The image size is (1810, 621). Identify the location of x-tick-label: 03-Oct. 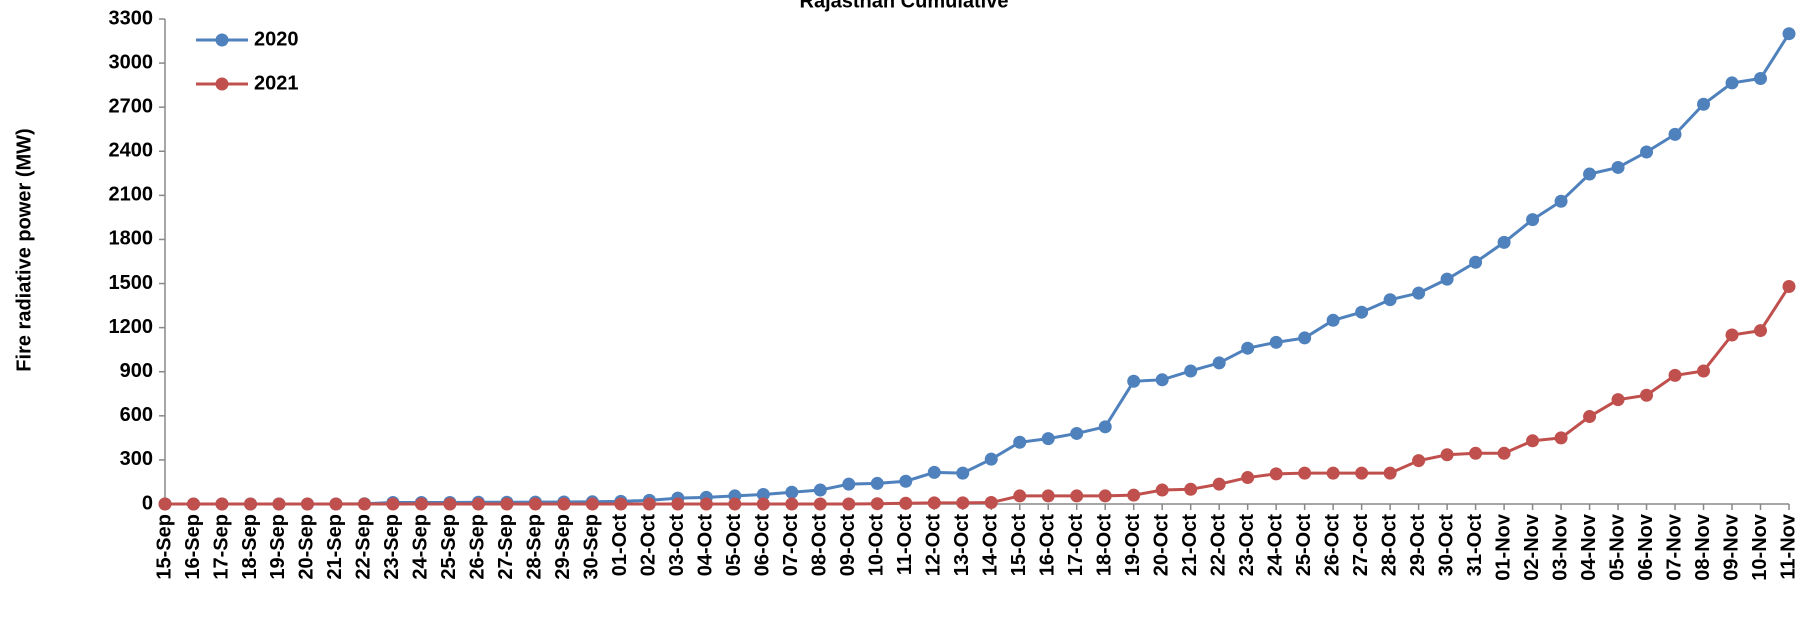
(677, 545).